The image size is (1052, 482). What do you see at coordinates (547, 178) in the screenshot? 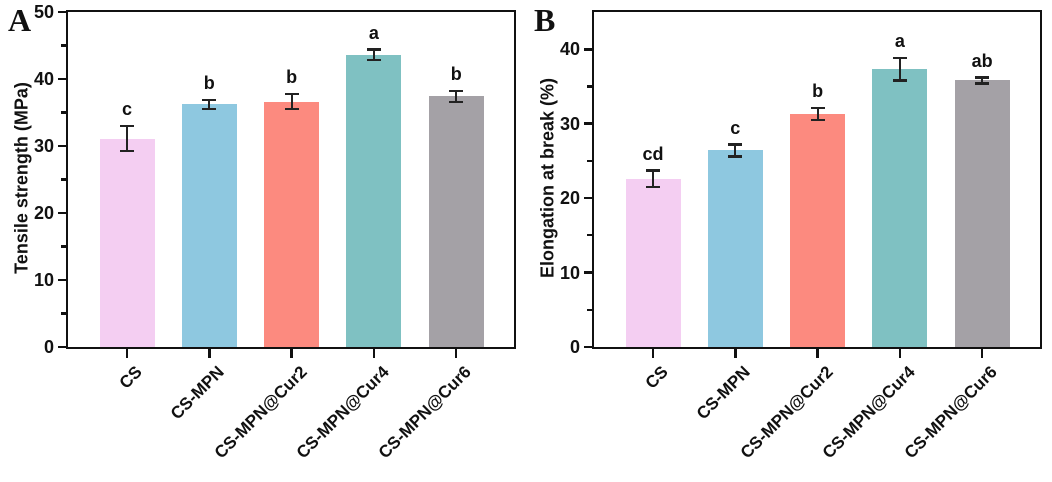
I see `y-axis-title-b: Elongation at break (%)` at bounding box center [547, 178].